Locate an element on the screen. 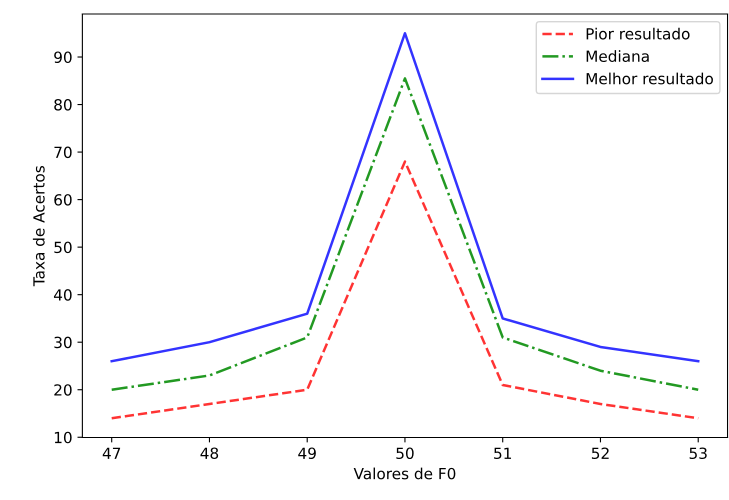 The image size is (729, 500). y-tick-label: 10 is located at coordinates (63, 438).